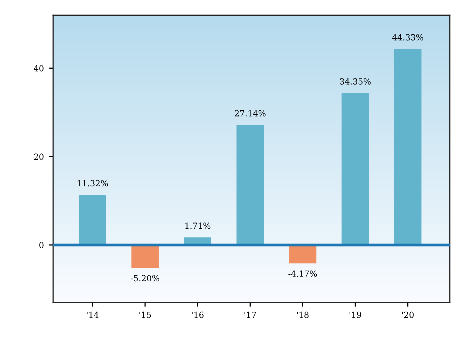  What do you see at coordinates (39, 68) in the screenshot?
I see `y-tick-label: 40` at bounding box center [39, 68].